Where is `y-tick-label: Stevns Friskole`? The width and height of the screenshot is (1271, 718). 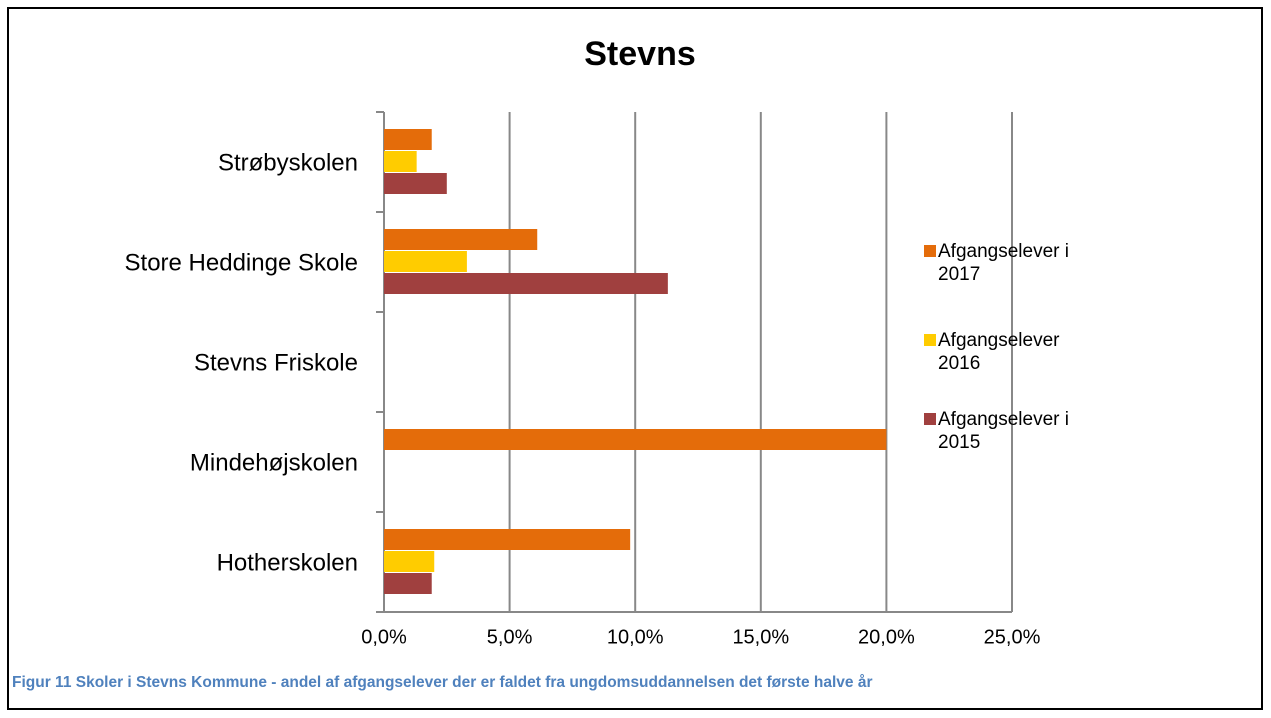 y-tick-label: Stevns Friskole is located at coordinates (276, 362).